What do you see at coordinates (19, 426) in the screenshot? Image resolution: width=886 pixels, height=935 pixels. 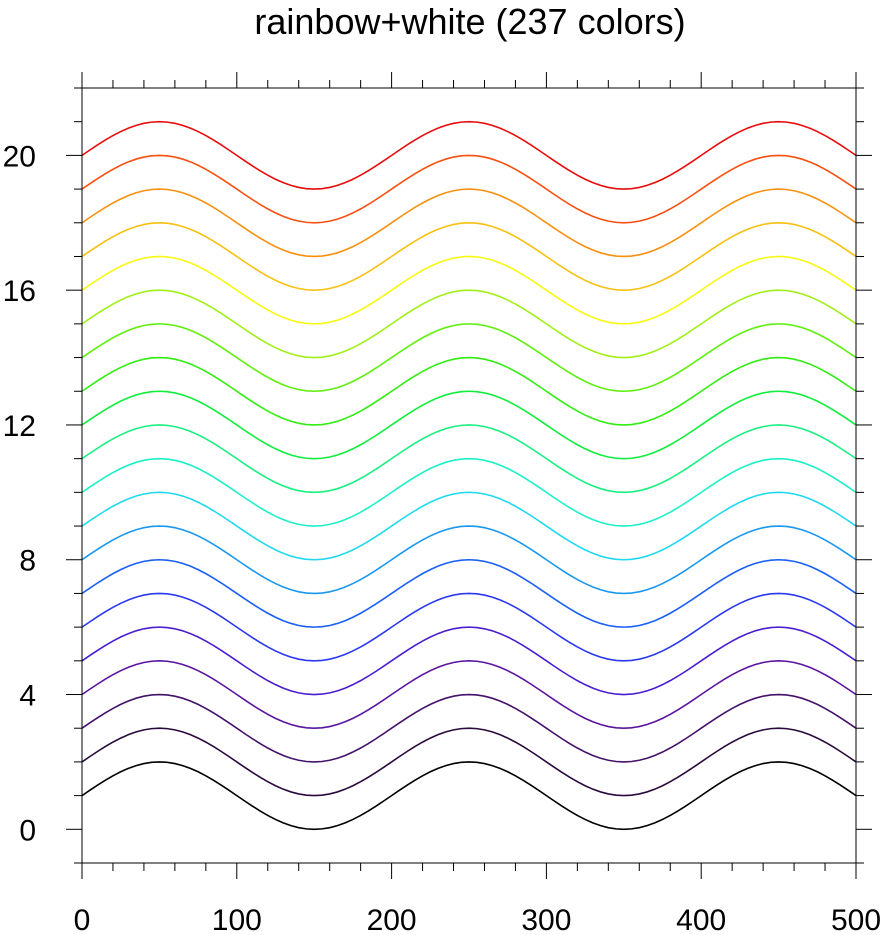 I see `y-tick-label: 12` at bounding box center [19, 426].